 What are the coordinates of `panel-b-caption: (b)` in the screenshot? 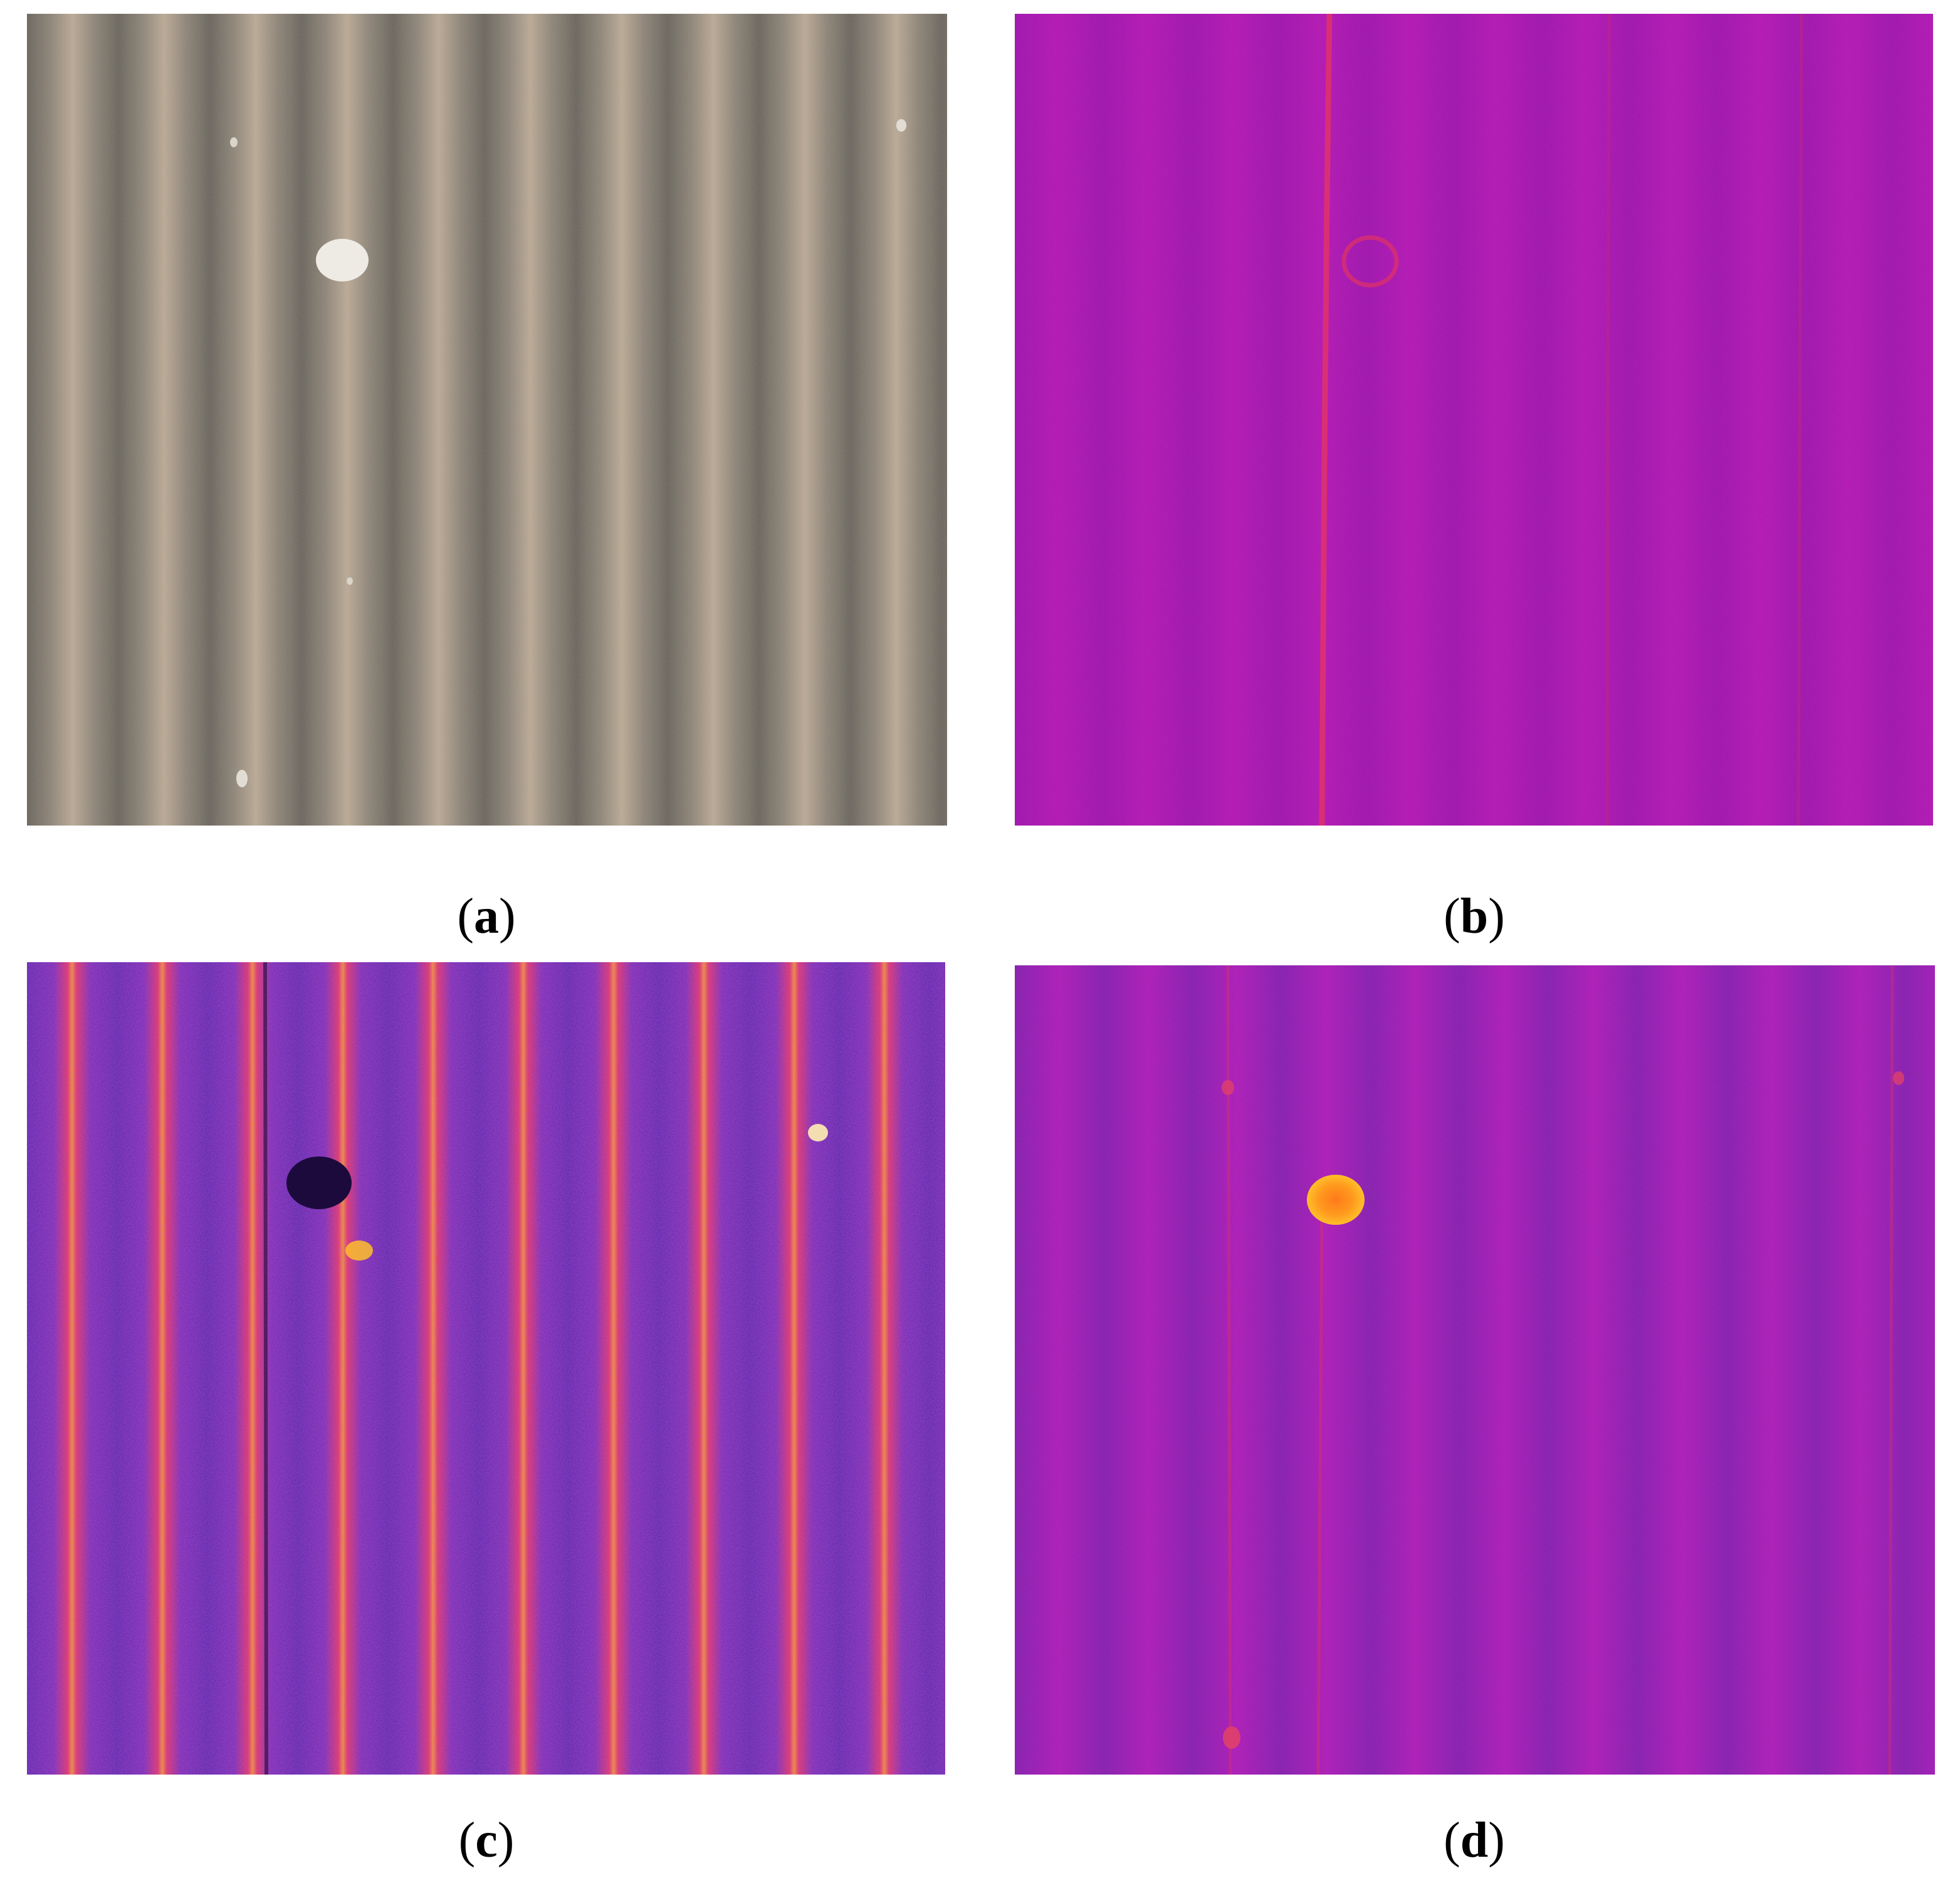 It's located at (1475, 916).